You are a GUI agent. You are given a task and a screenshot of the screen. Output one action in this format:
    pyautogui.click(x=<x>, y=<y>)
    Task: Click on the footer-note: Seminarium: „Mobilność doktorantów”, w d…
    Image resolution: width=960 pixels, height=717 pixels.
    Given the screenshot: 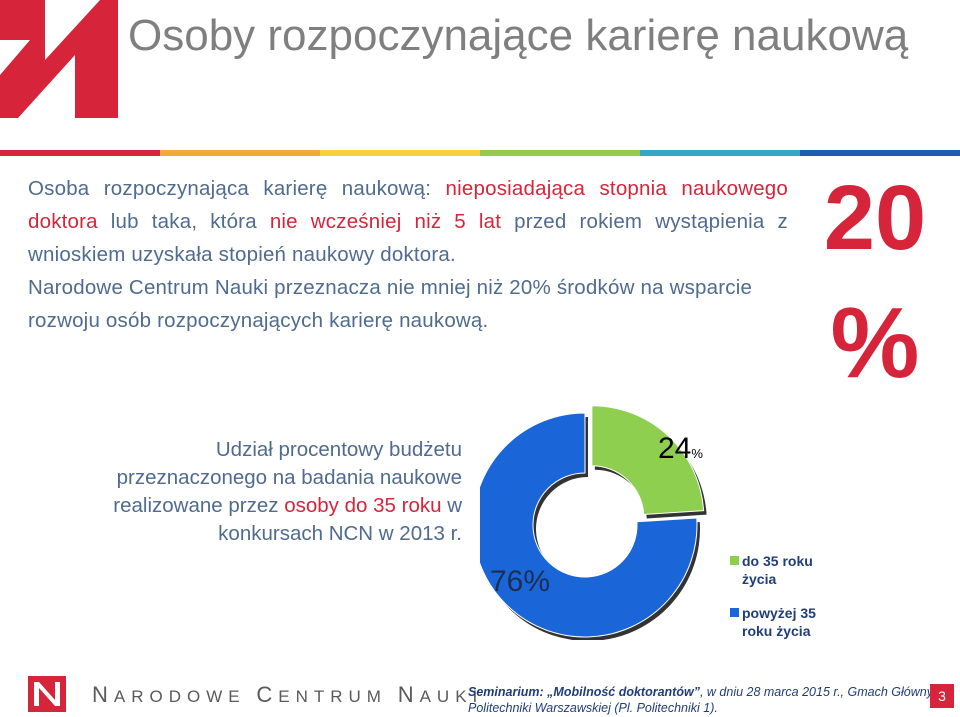 What is the action you would take?
    pyautogui.click(x=703, y=700)
    